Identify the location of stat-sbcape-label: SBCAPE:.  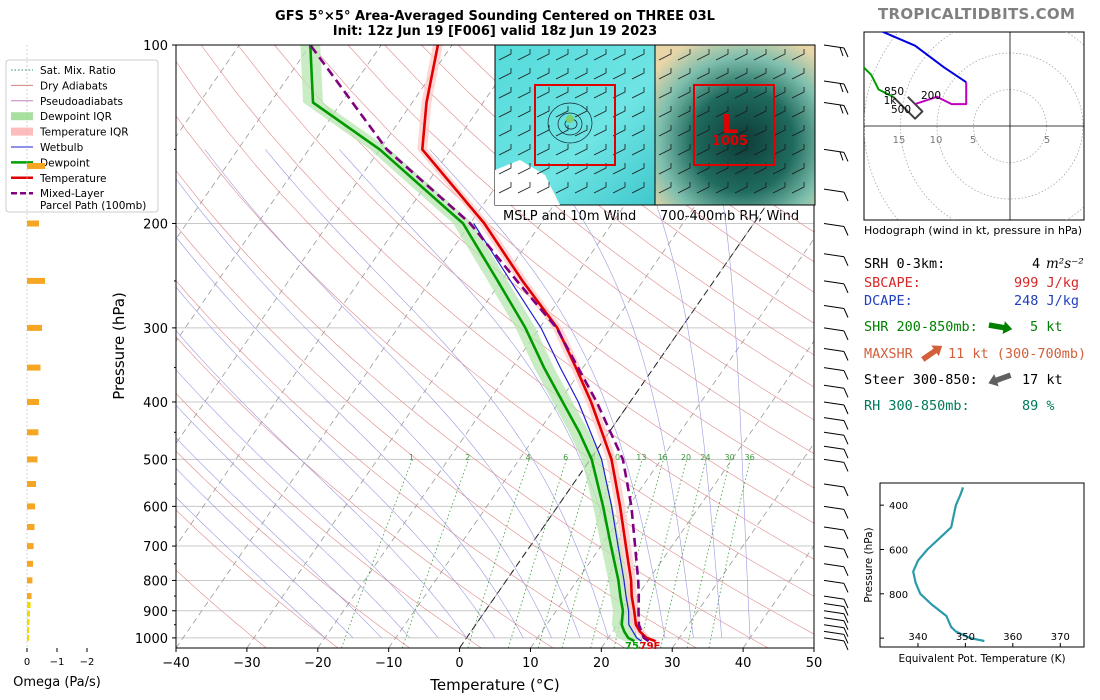
(892, 283).